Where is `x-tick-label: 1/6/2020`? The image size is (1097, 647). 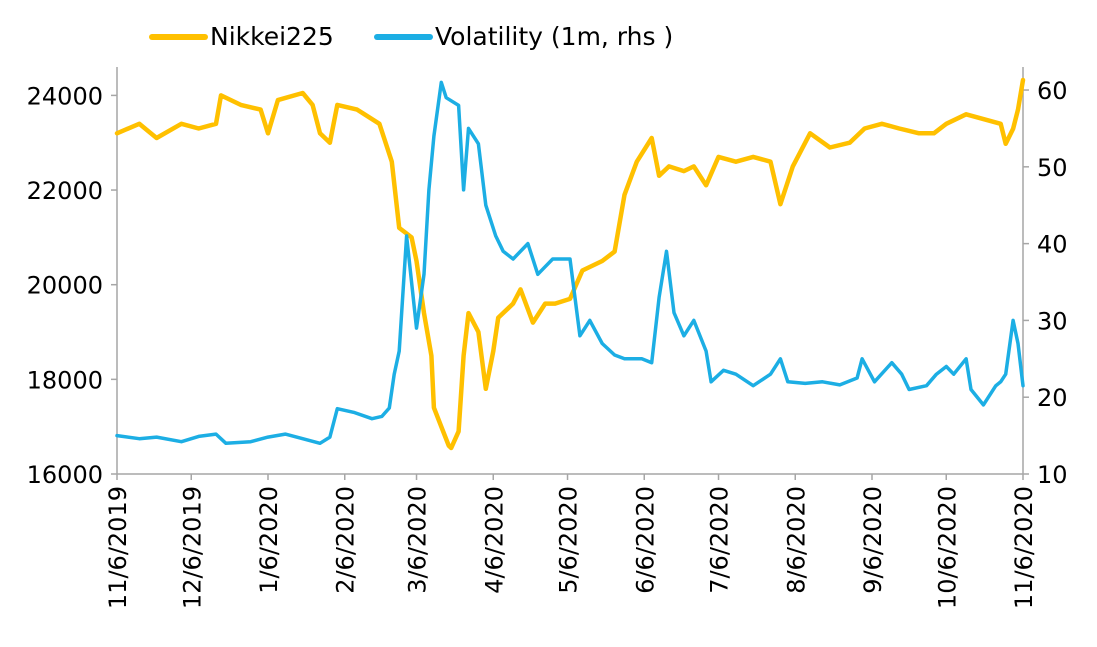
x-tick-label: 1/6/2020 is located at coordinates (269, 540).